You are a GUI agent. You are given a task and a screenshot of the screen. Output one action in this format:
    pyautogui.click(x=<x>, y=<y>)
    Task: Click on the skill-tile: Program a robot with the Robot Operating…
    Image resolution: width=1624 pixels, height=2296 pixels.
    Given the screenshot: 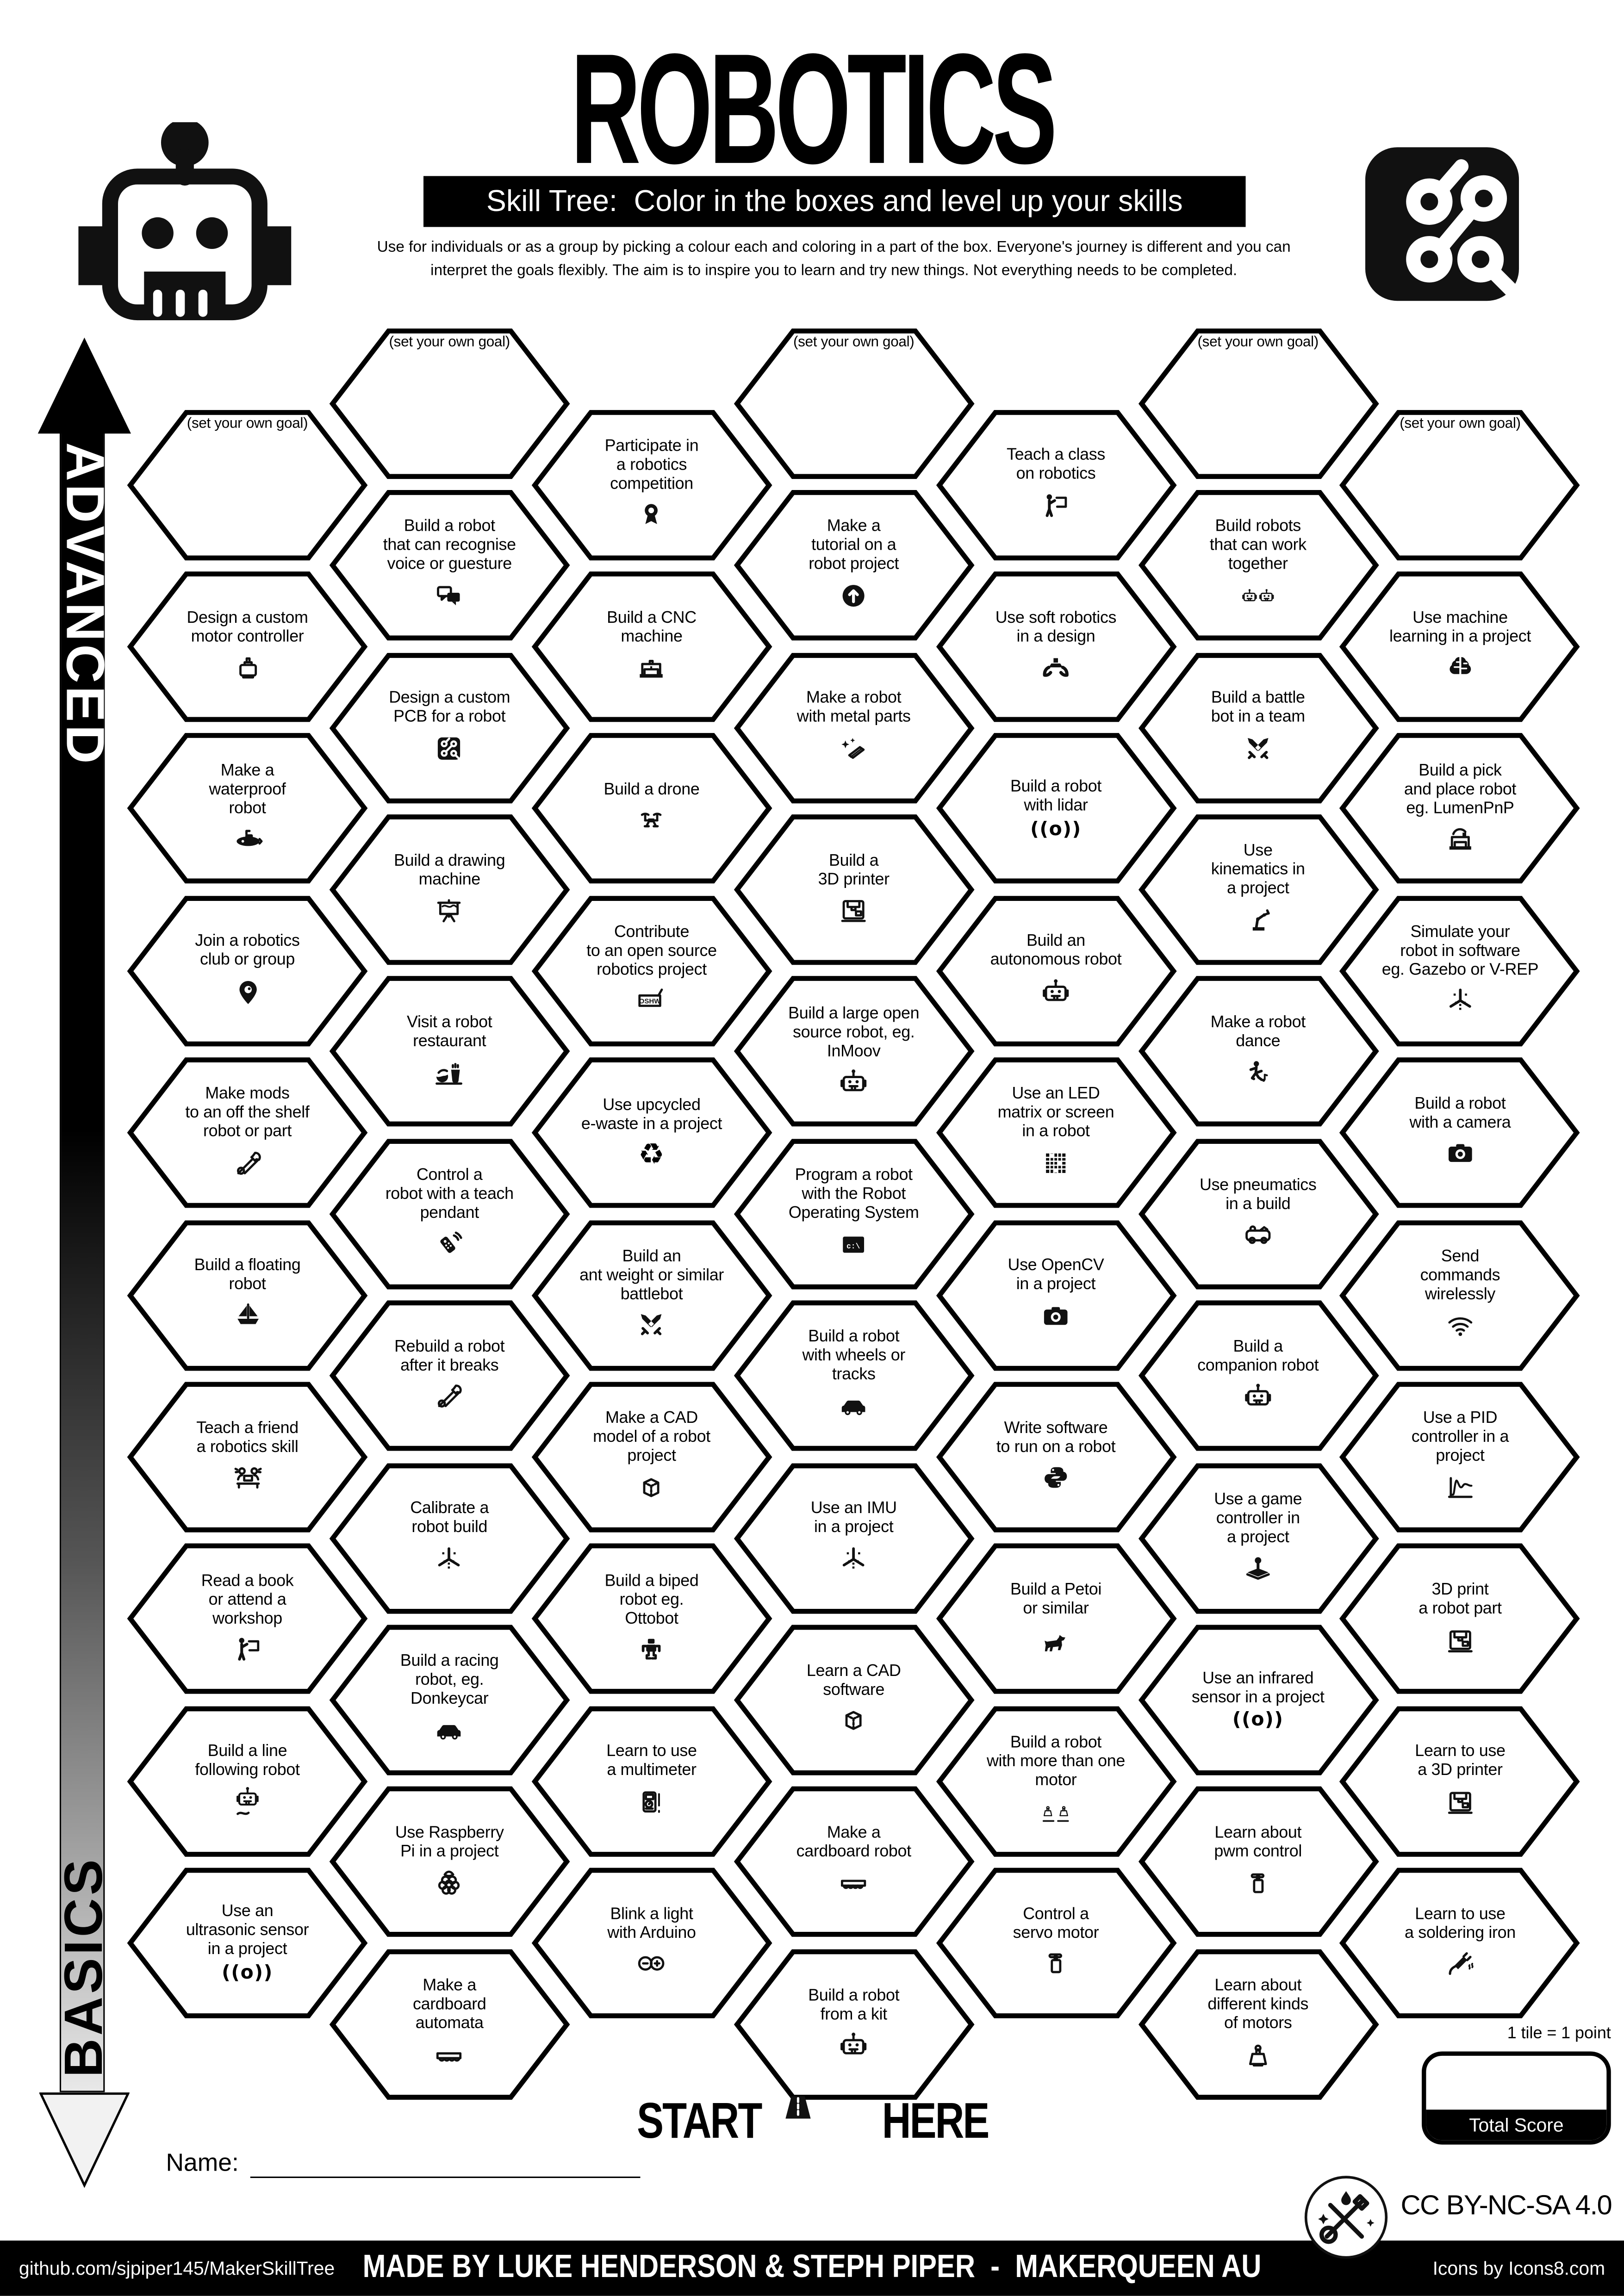 What is the action you would take?
    pyautogui.click(x=854, y=1214)
    